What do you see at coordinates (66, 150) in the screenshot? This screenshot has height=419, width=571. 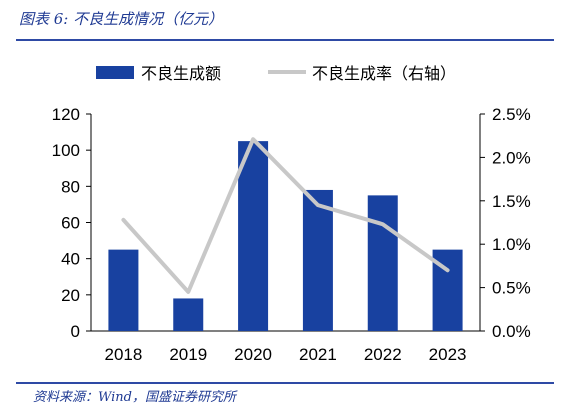 I see `left-tick-label: 100` at bounding box center [66, 150].